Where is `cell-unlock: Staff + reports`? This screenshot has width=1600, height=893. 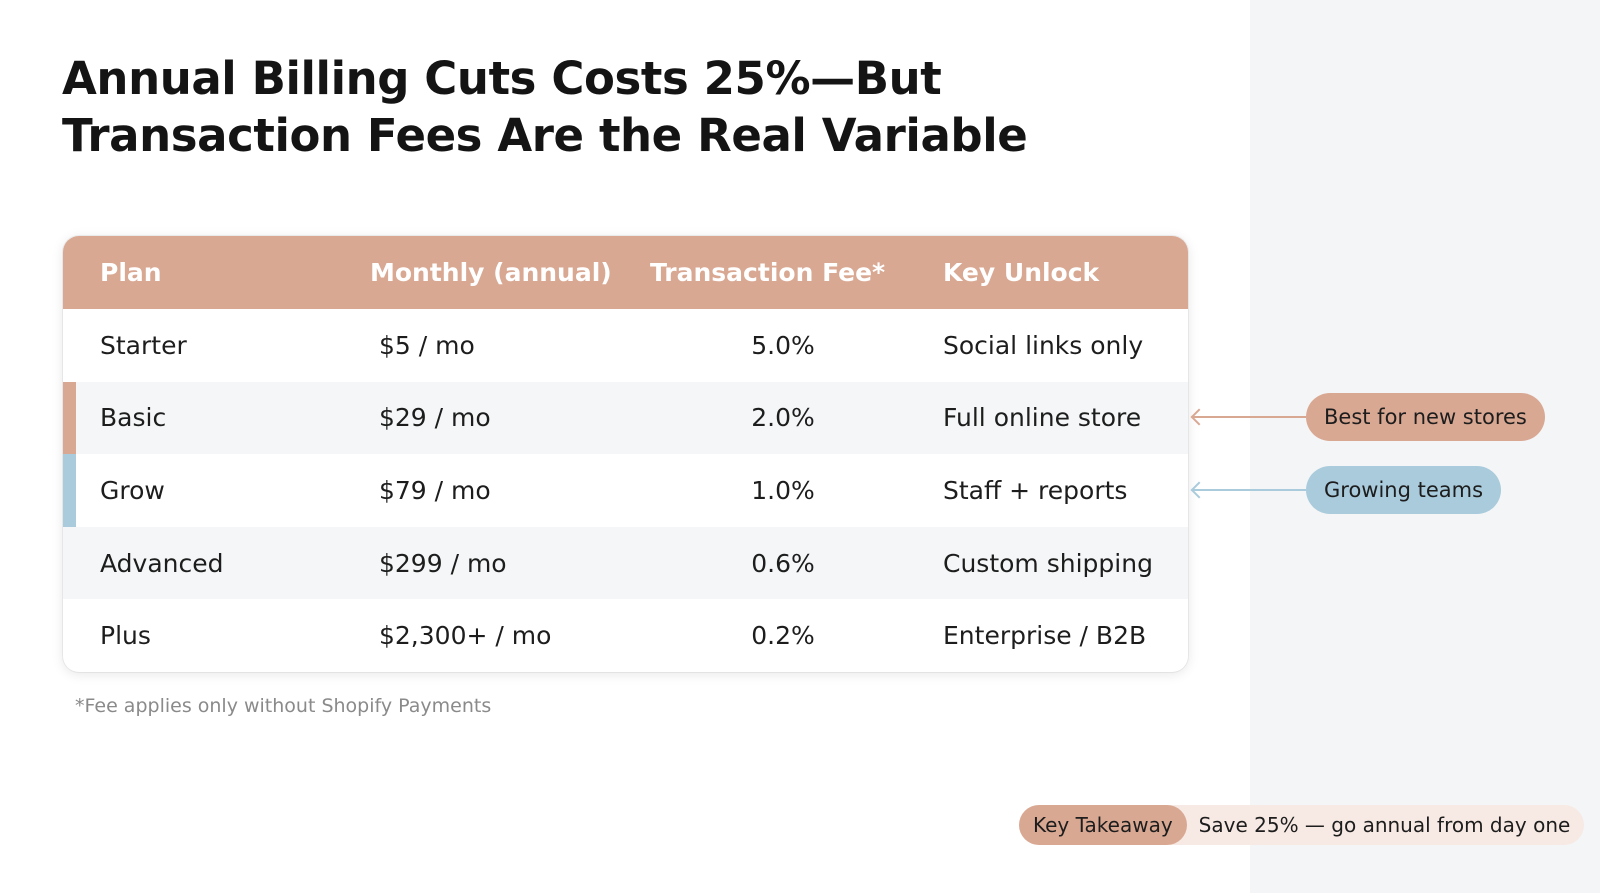 cell-unlock: Staff + reports is located at coordinates (1035, 490).